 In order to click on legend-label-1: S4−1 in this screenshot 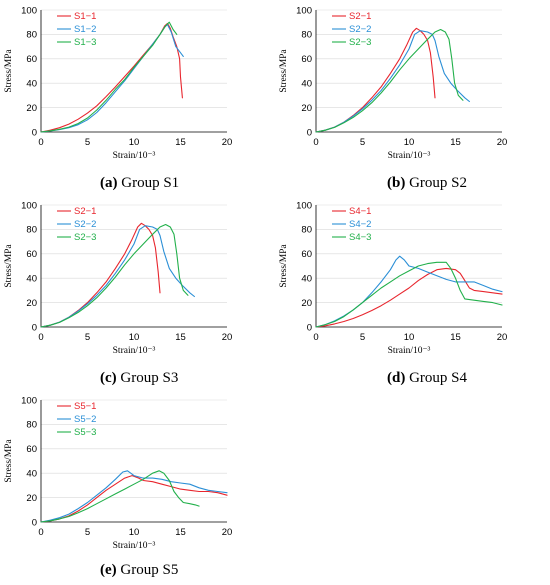, I will do `click(360, 211)`.